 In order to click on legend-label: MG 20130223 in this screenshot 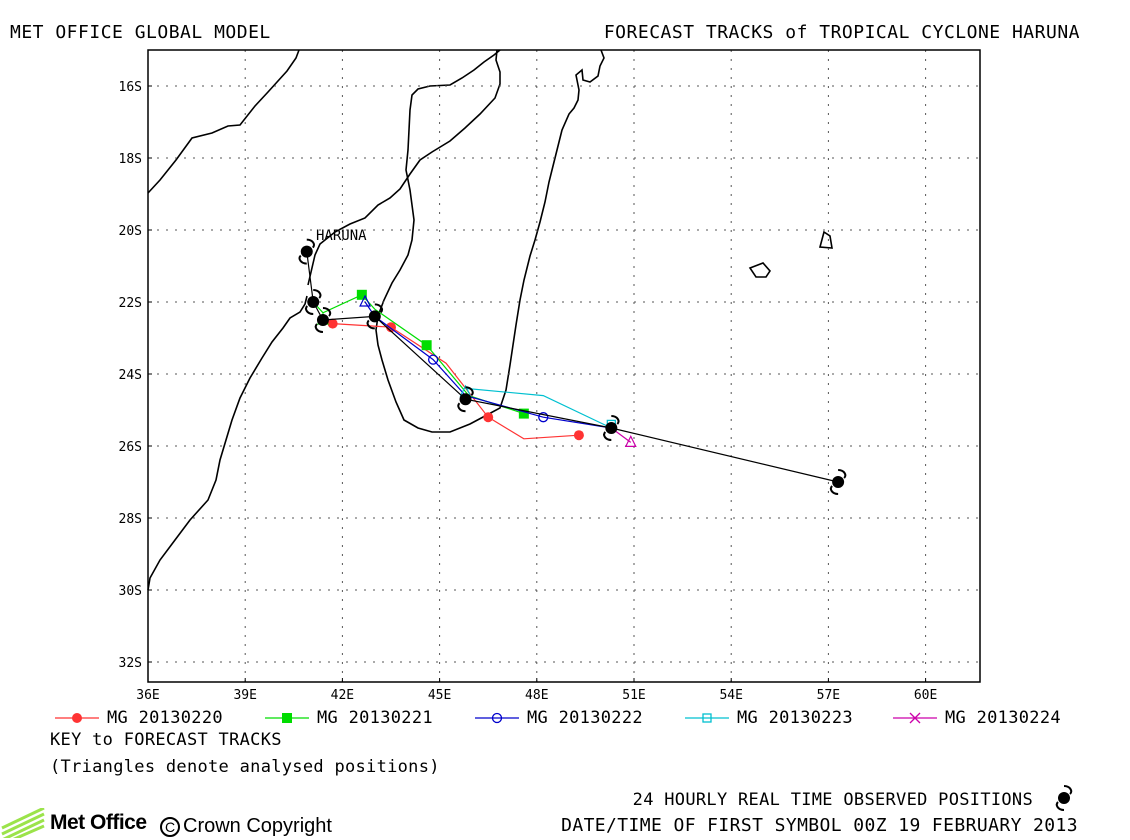, I will do `click(795, 718)`.